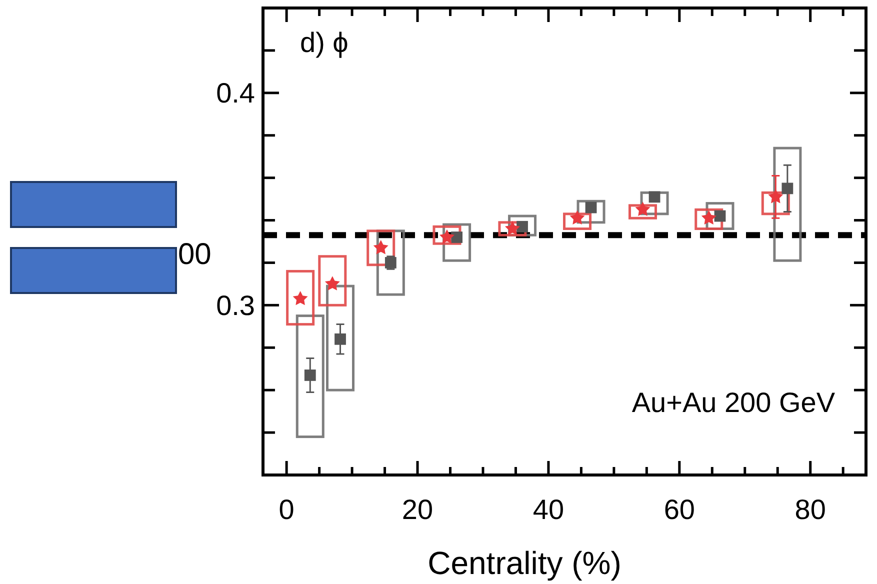  Describe the element at coordinates (195, 254) in the screenshot. I see `y-axis-title: 00` at that location.